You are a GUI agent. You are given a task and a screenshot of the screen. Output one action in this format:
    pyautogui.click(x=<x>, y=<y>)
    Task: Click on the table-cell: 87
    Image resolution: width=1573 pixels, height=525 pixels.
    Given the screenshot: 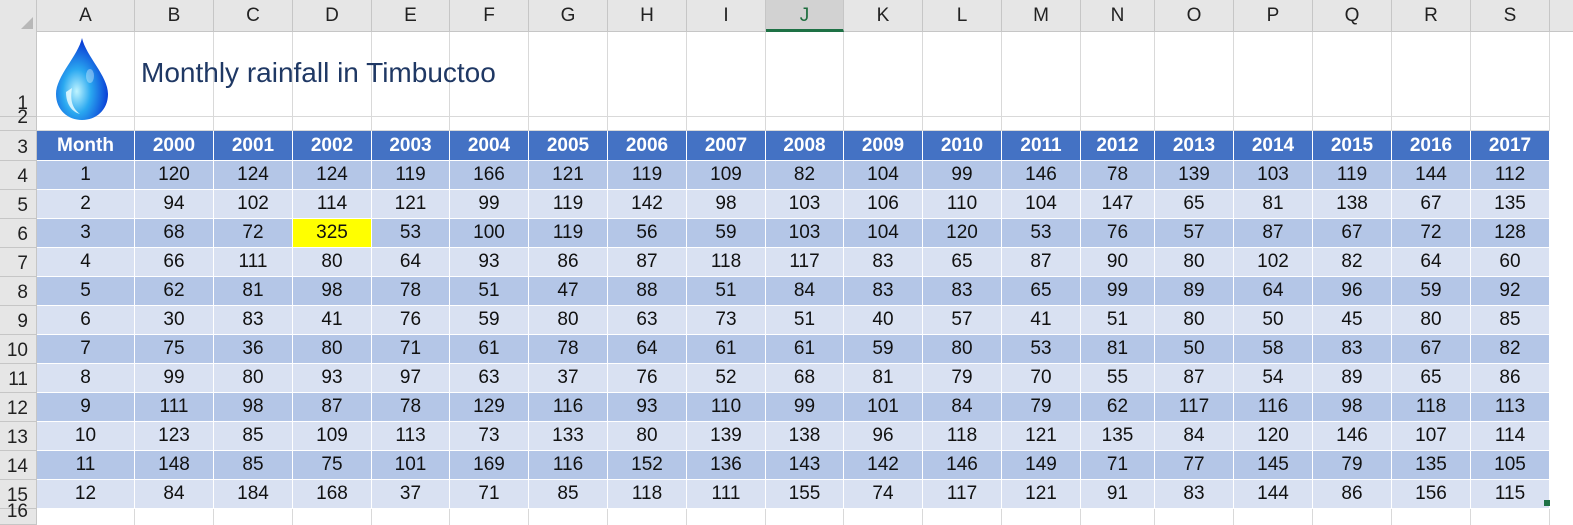 What is the action you would take?
    pyautogui.click(x=332, y=407)
    